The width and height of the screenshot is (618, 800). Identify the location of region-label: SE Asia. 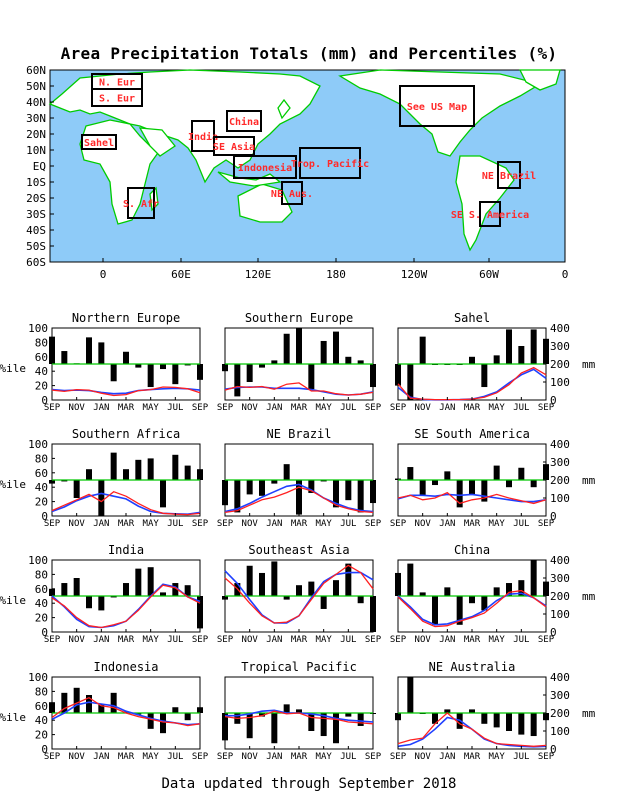
(234, 147).